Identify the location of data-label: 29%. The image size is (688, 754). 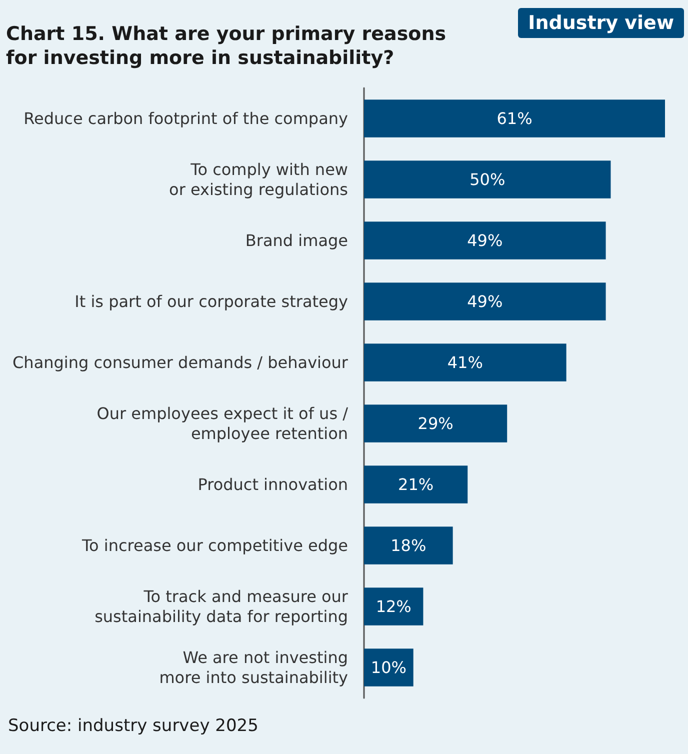
(436, 423).